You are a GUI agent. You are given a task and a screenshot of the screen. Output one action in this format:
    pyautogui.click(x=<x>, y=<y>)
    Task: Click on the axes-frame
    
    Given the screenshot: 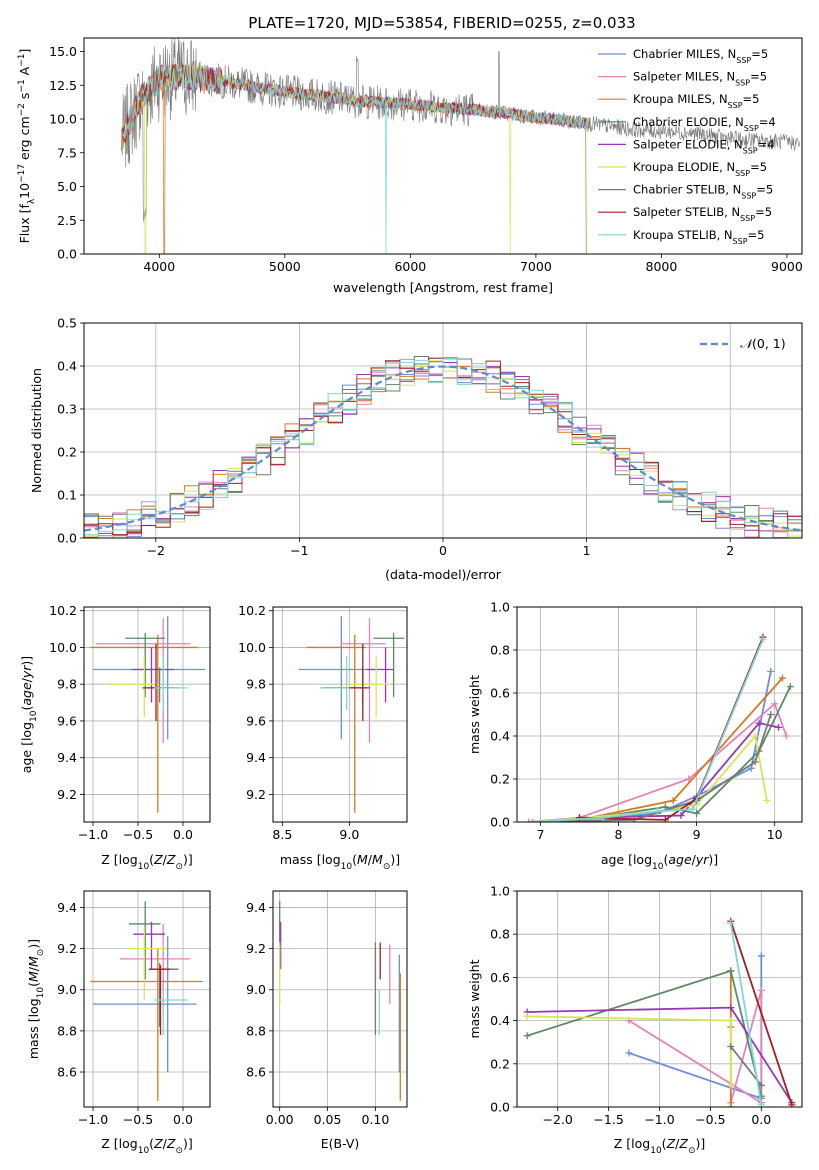 What is the action you would take?
    pyautogui.click(x=659, y=714)
    